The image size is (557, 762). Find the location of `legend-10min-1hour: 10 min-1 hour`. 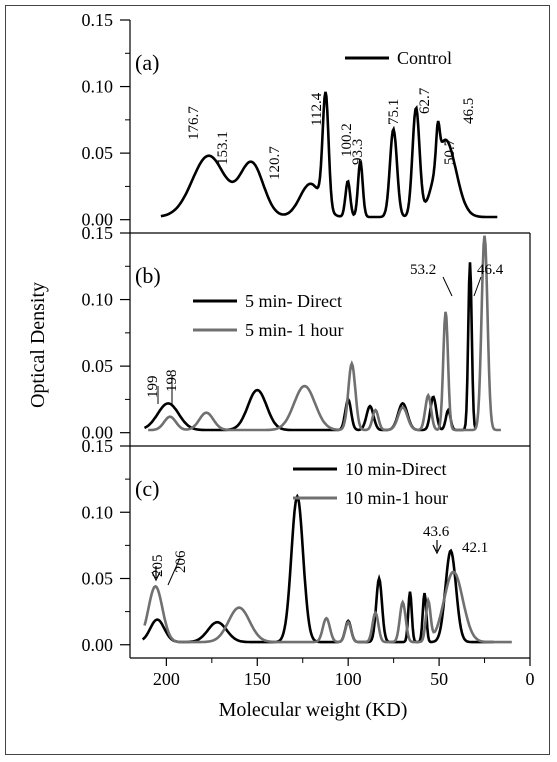

legend-10min-1hour: 10 min-1 hour is located at coordinates (396, 498).